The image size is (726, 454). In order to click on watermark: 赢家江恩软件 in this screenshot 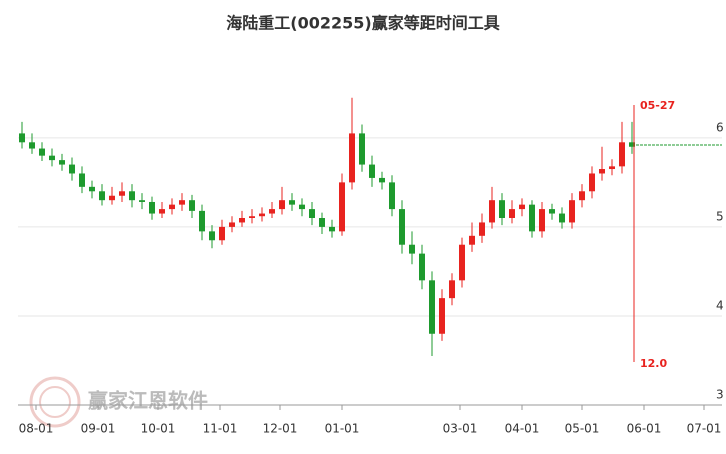, I will do `click(148, 401)`.